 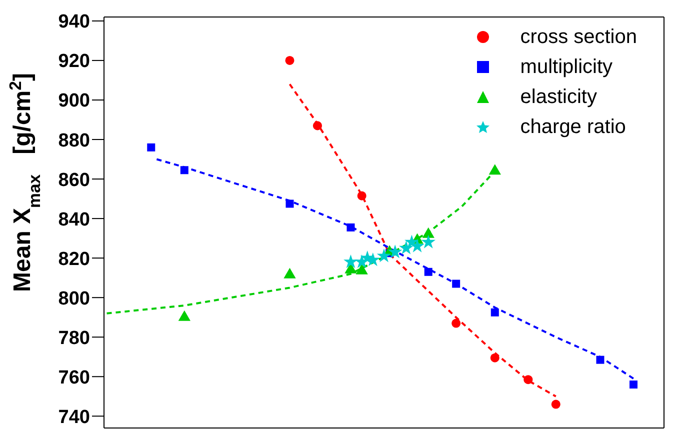 What do you see at coordinates (74, 417) in the screenshot?
I see `y-tick-label: 740` at bounding box center [74, 417].